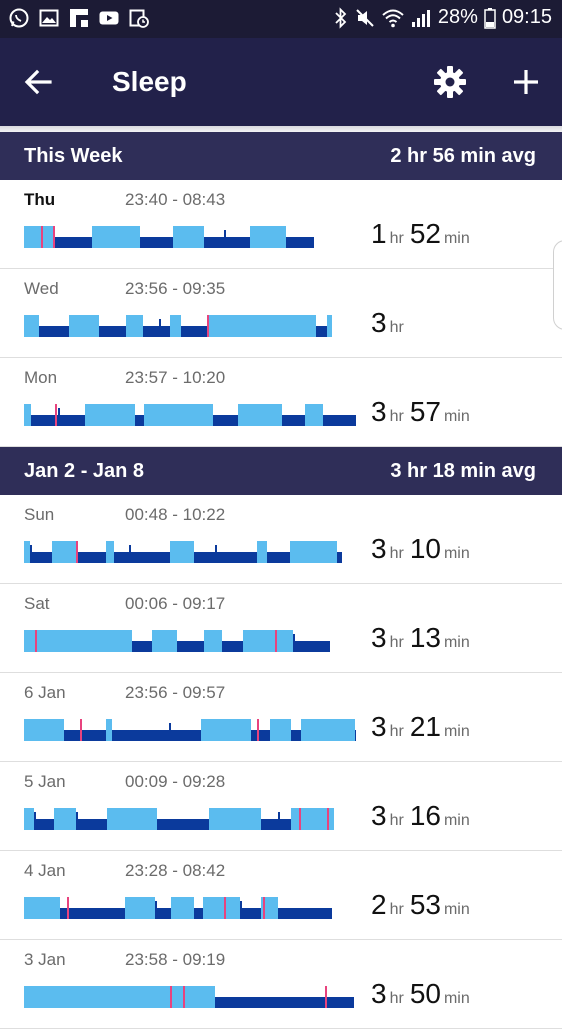  What do you see at coordinates (190, 730) in the screenshot?
I see `sleep-stage-bar` at bounding box center [190, 730].